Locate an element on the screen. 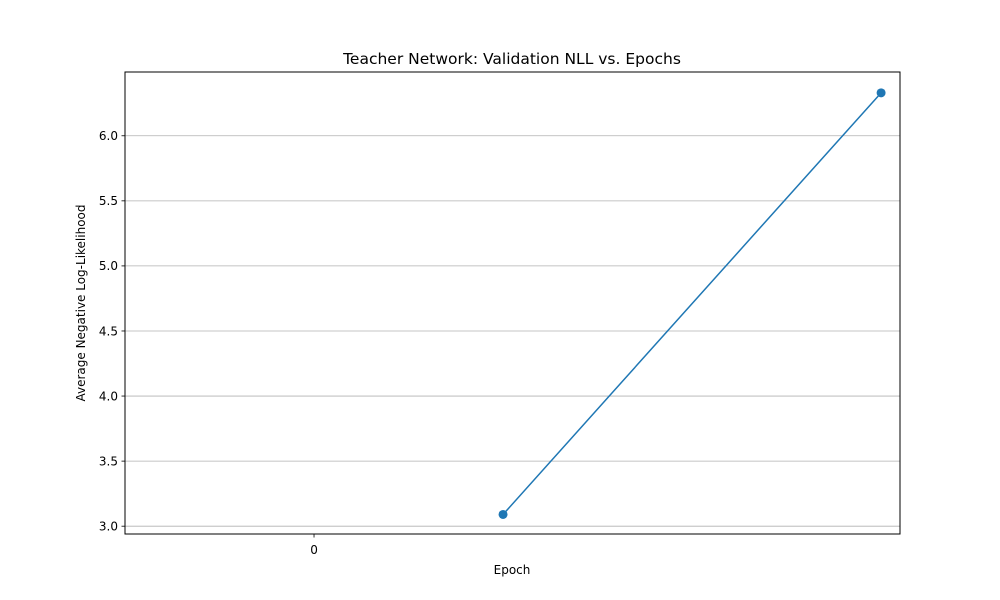 The width and height of the screenshot is (1000, 600). y-tick-label: 4.0 is located at coordinates (108, 396).